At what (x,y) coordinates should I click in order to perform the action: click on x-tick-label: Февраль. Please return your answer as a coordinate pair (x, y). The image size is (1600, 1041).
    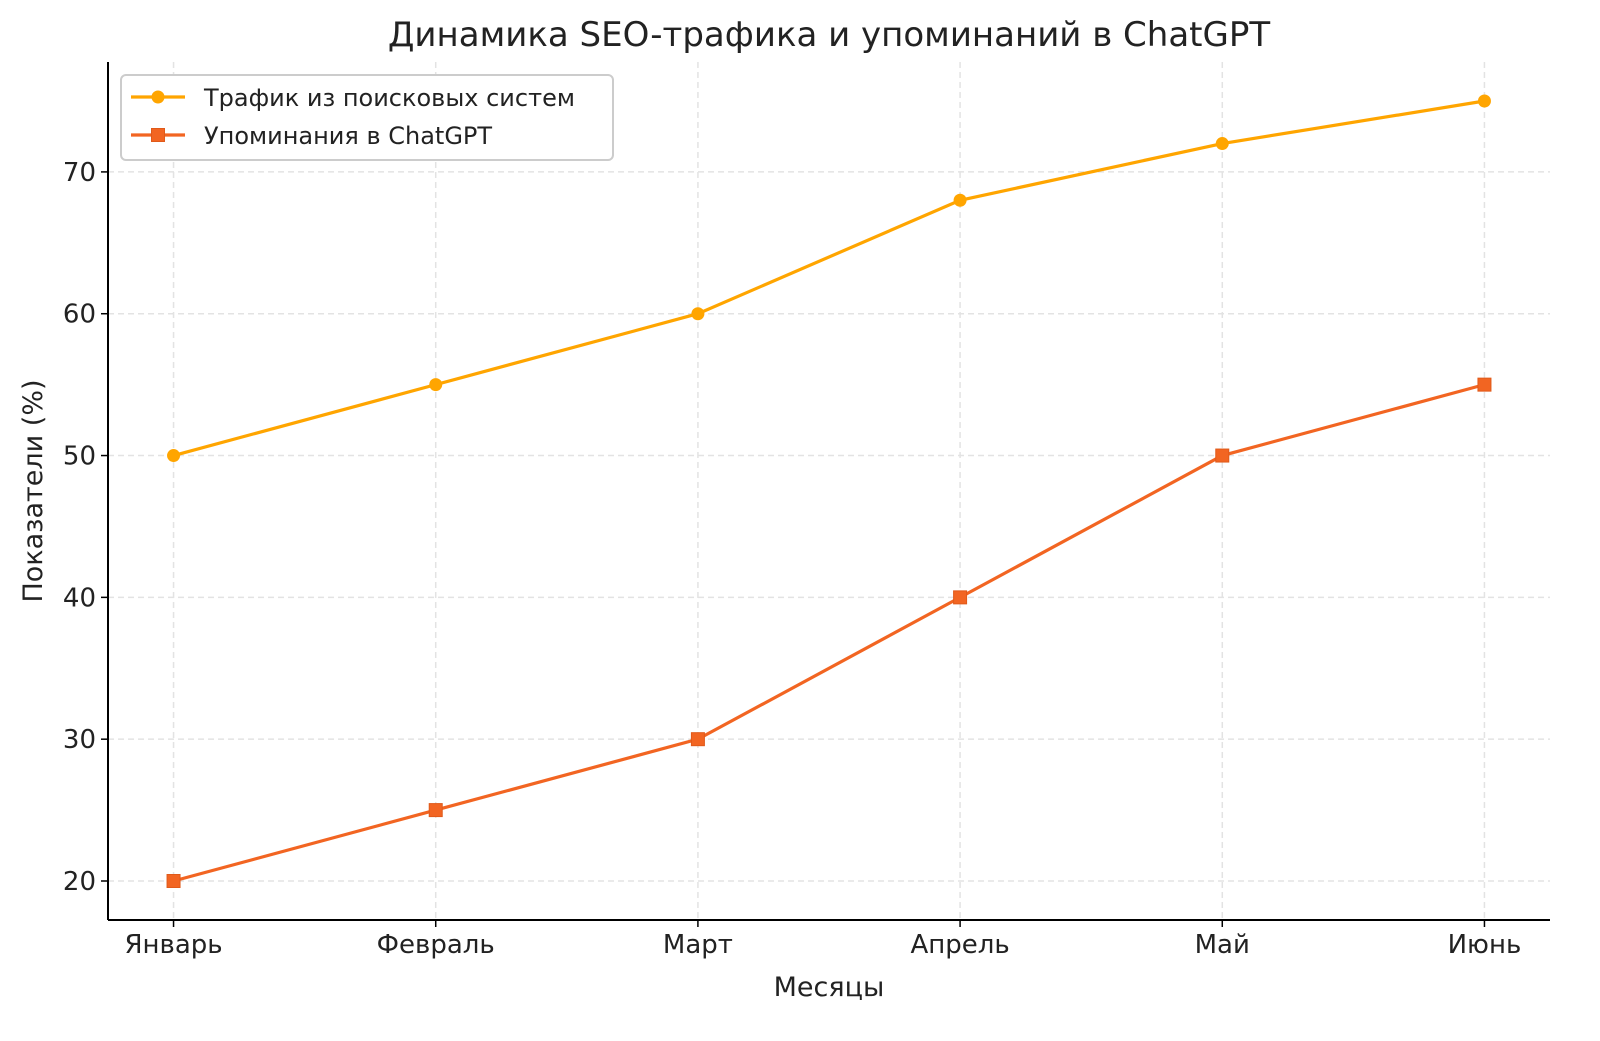
    Looking at the image, I should click on (436, 945).